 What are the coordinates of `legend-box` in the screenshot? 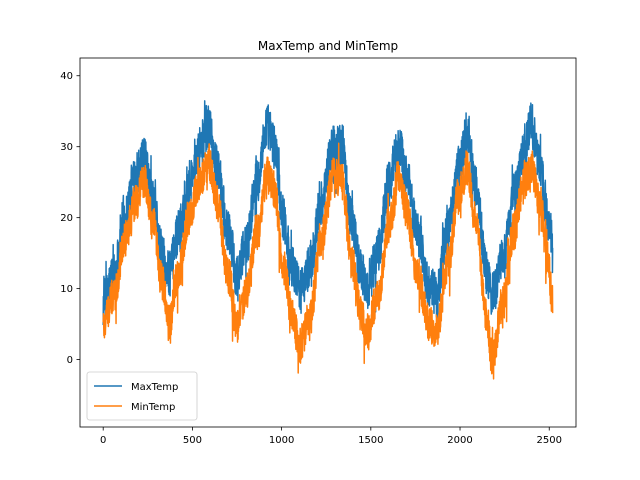 It's located at (142, 396).